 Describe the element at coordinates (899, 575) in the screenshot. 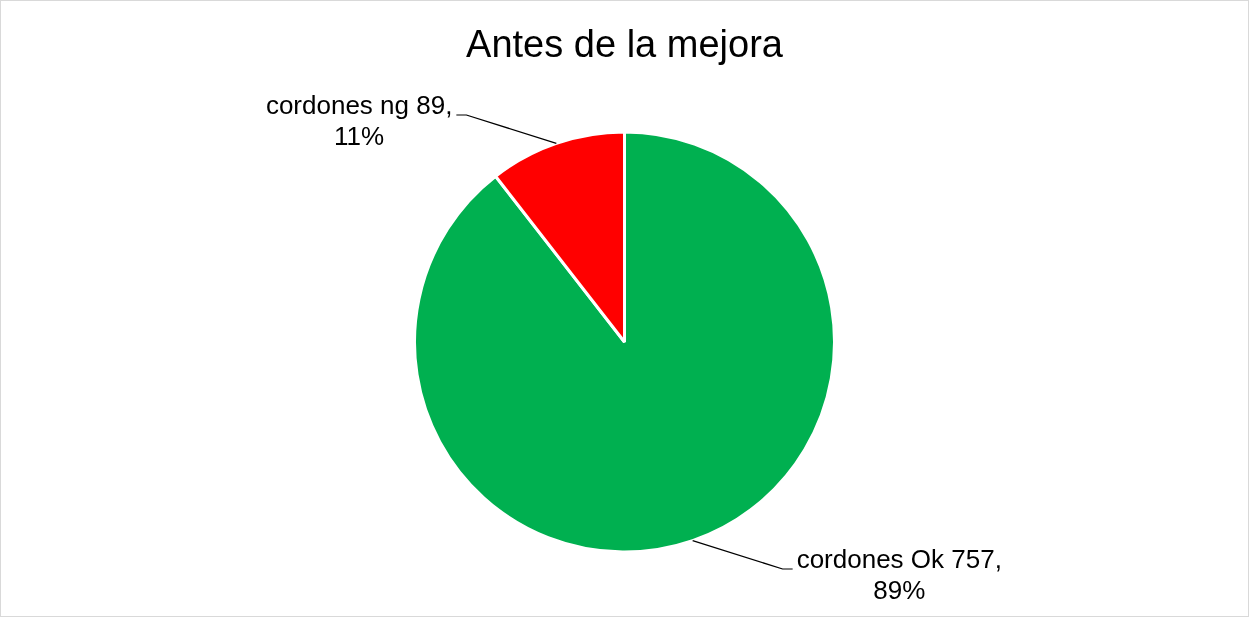

I see `slice-label: cordones Ok 757, 89%` at that location.